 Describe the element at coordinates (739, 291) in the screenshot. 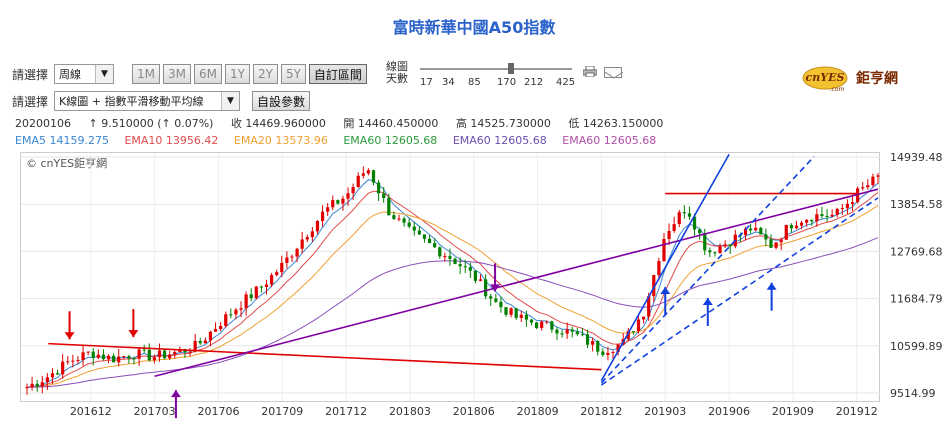

I see `blue-dashed-trendline` at that location.